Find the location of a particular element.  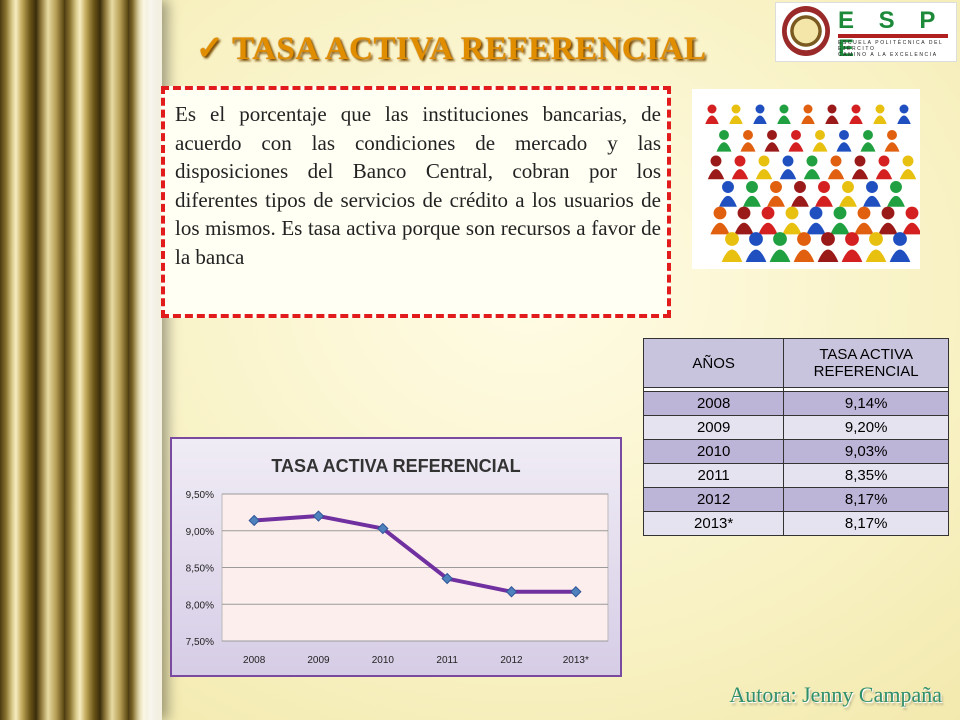

series-line is located at coordinates (415, 554).